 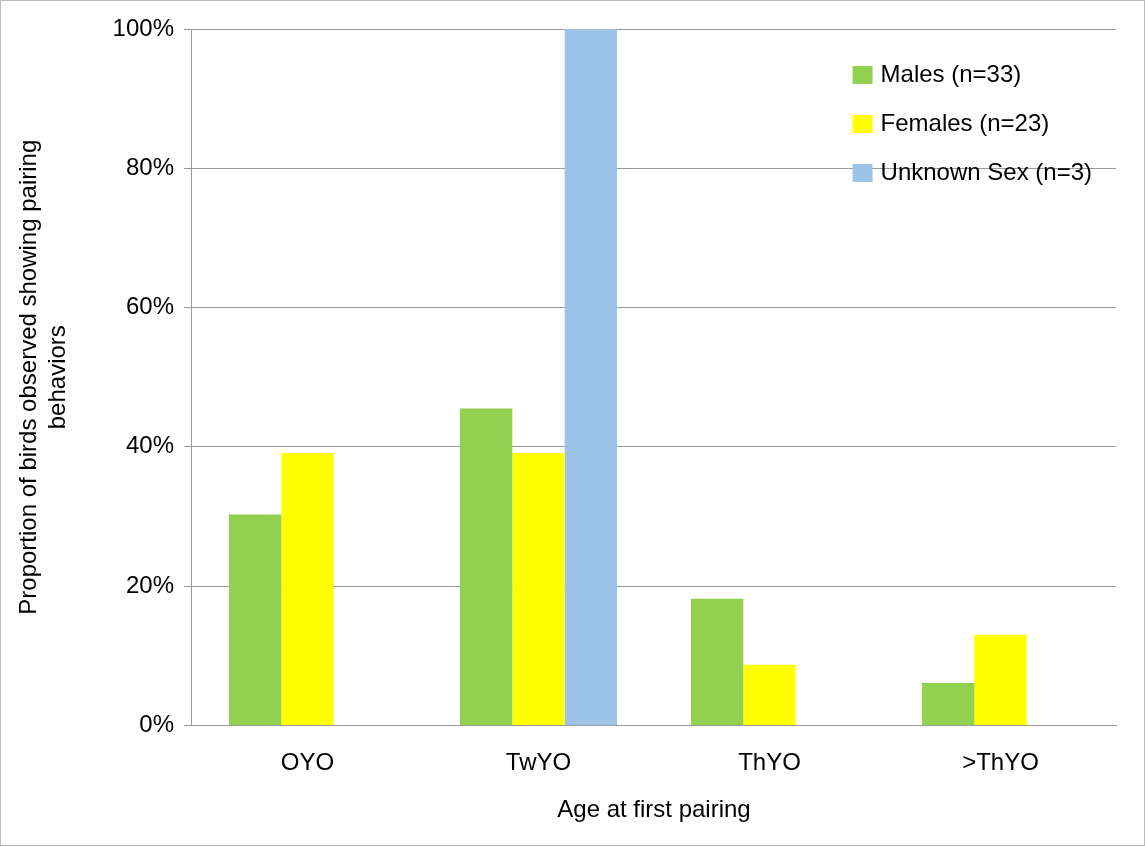 I want to click on legend-label: Females (n=23), so click(x=965, y=122).